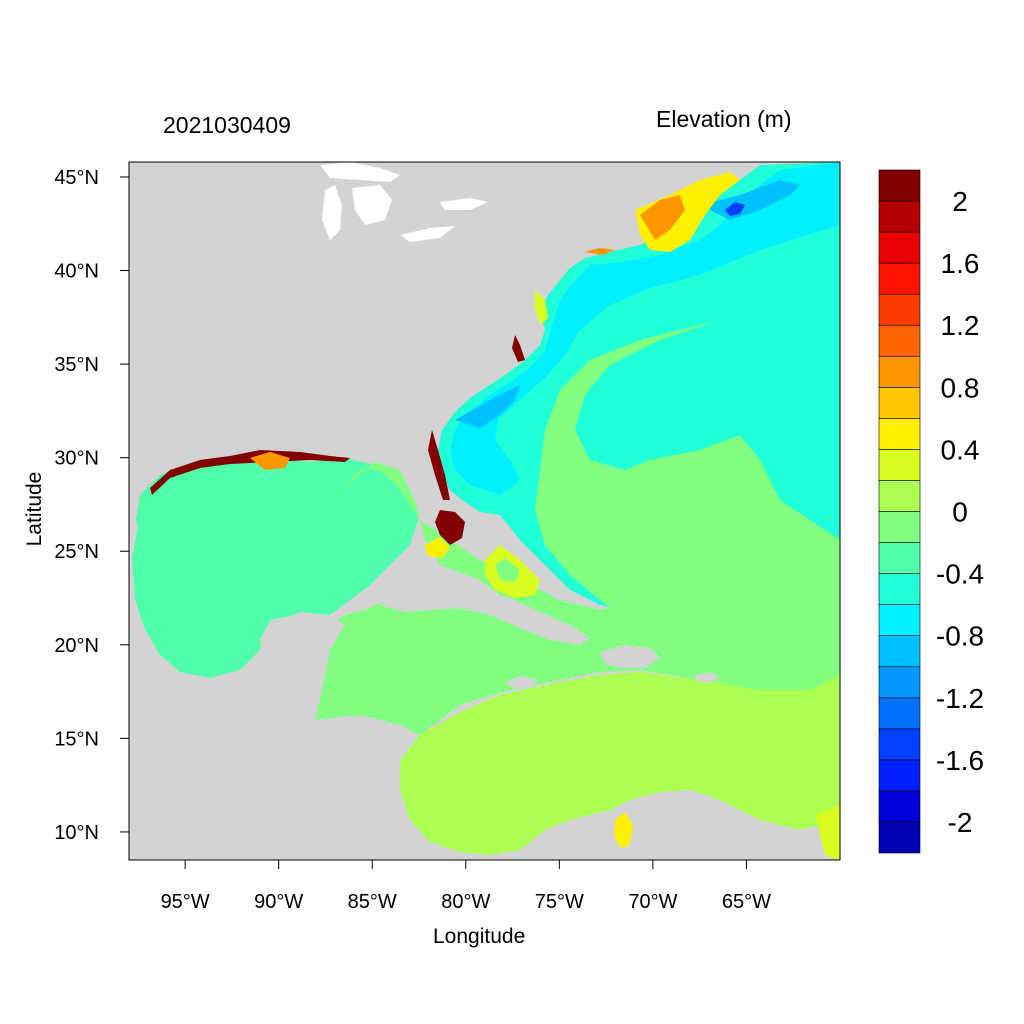  Describe the element at coordinates (620, 763) in the screenshot. I see `caribbean-south` at that location.